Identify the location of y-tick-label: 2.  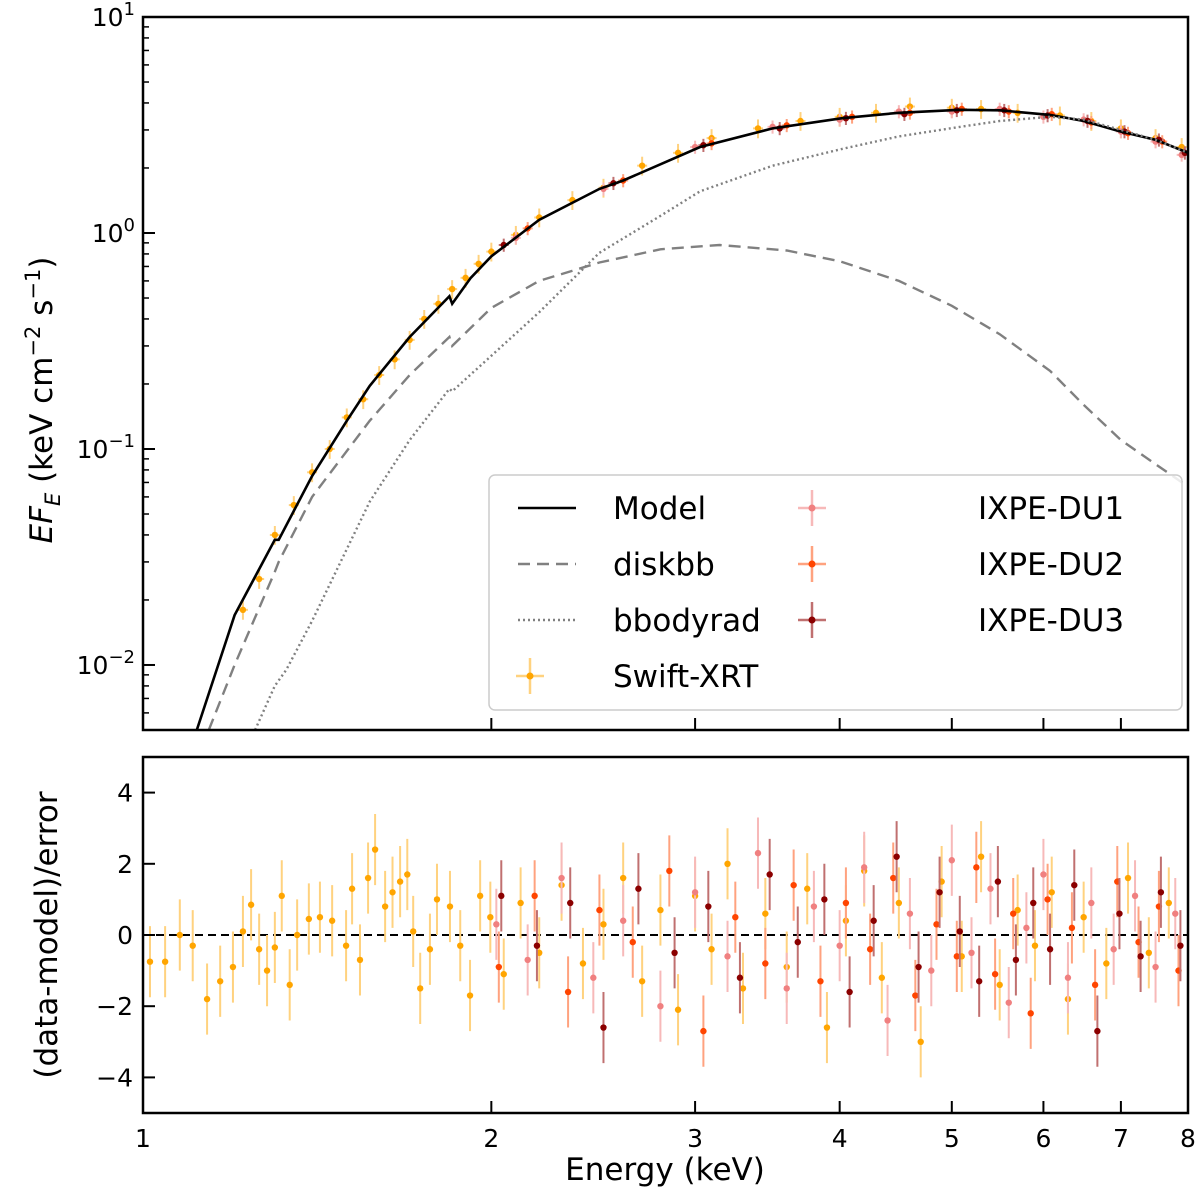
(125, 864).